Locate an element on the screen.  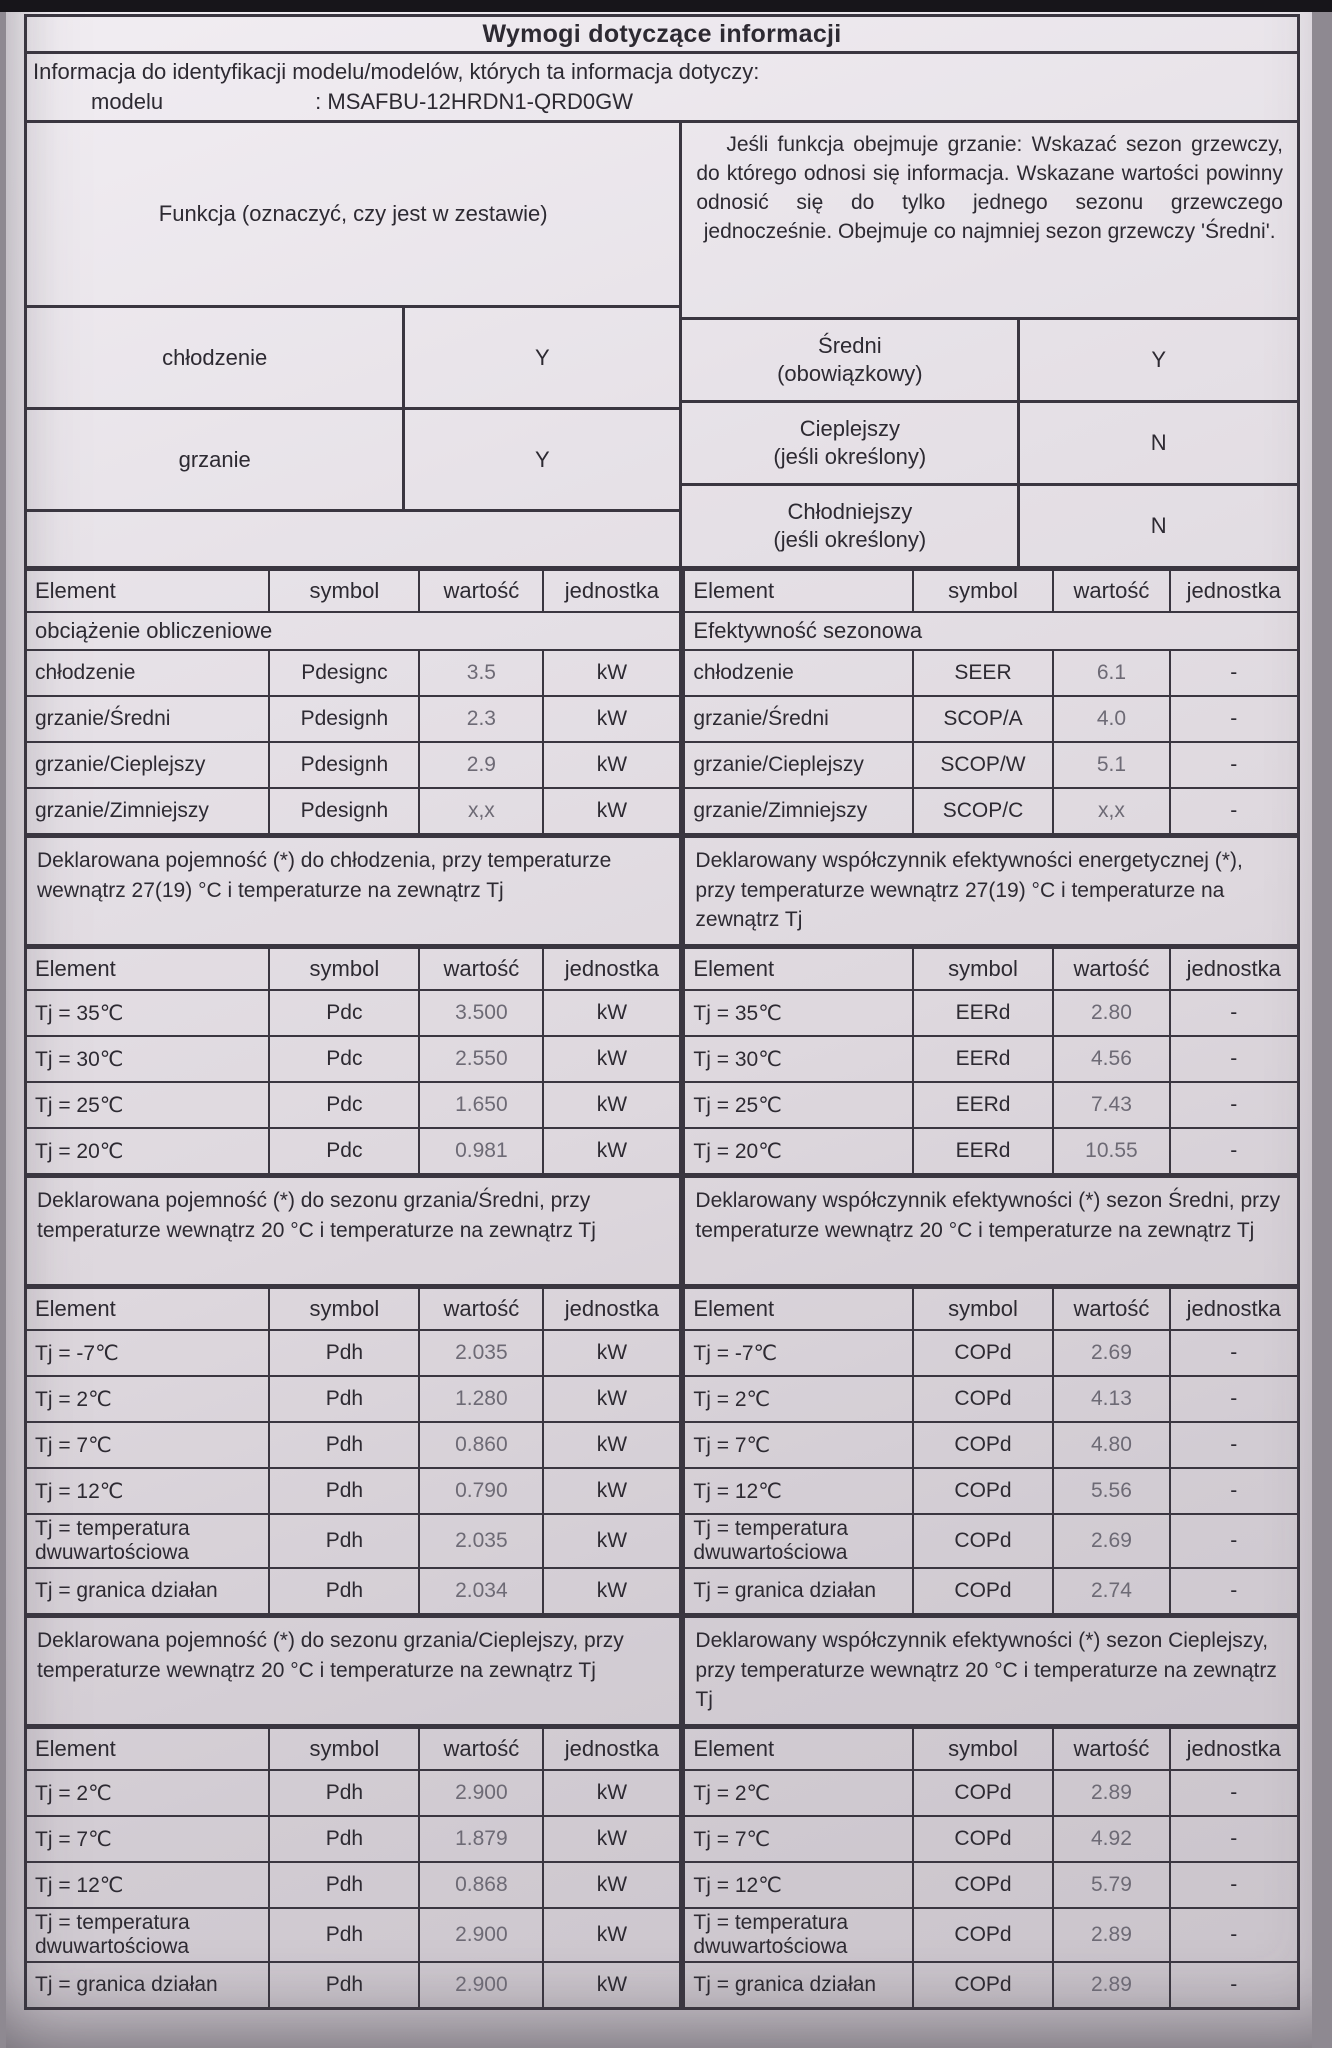
table-row: chłodzenie Pdesignc 3.5 kW is located at coordinates (353, 672).